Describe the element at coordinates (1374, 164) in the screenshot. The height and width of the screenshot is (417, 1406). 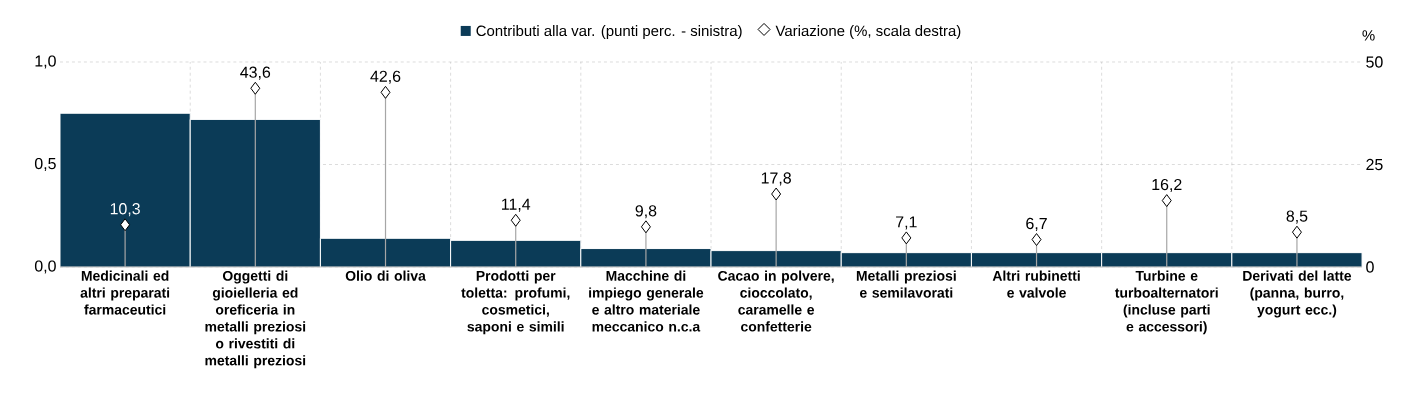
I see `y2-tick-label: 25` at that location.